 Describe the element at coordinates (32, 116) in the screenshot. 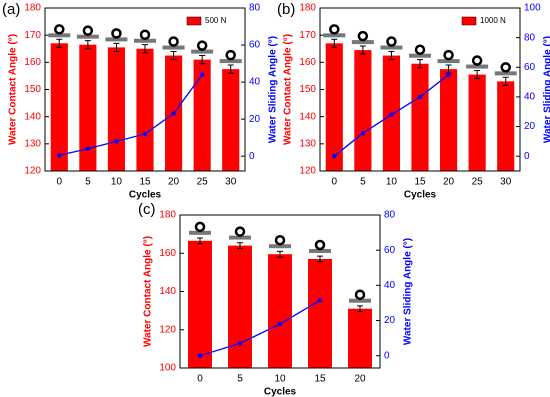

I see `y-tick-label: 140` at that location.